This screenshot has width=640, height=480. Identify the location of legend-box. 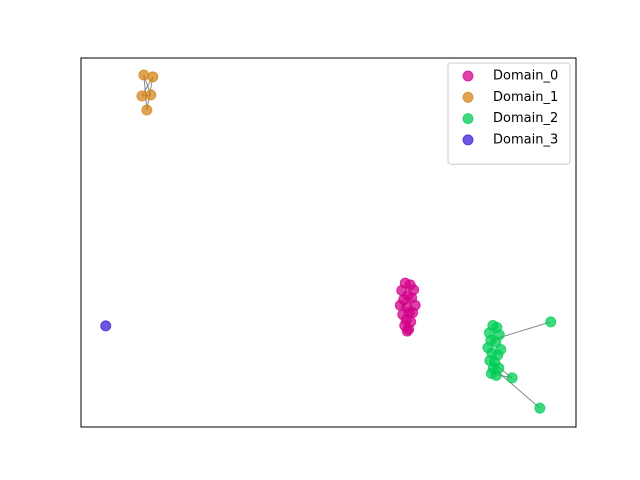
(509, 113).